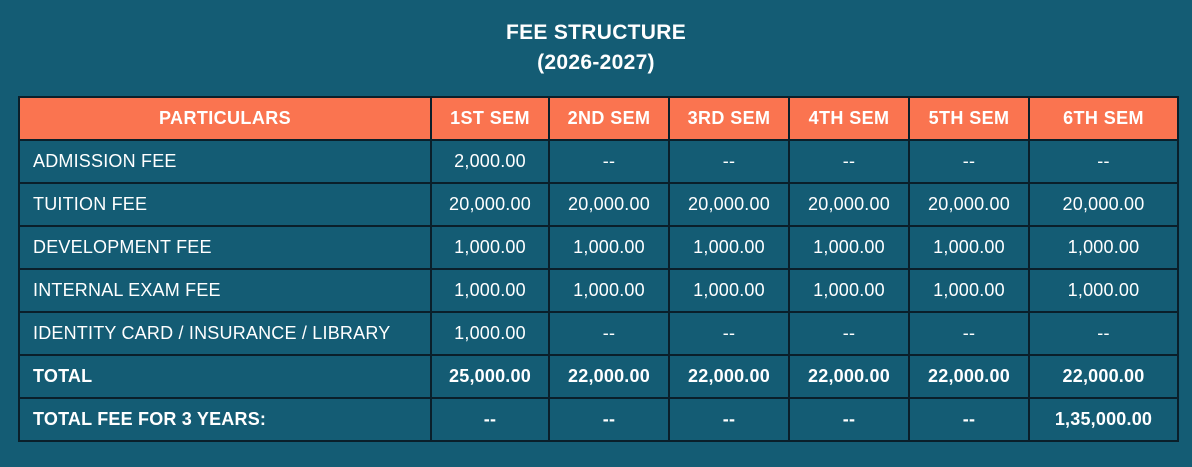 This screenshot has width=1192, height=467. I want to click on title-year: (2026-2027), so click(596, 62).